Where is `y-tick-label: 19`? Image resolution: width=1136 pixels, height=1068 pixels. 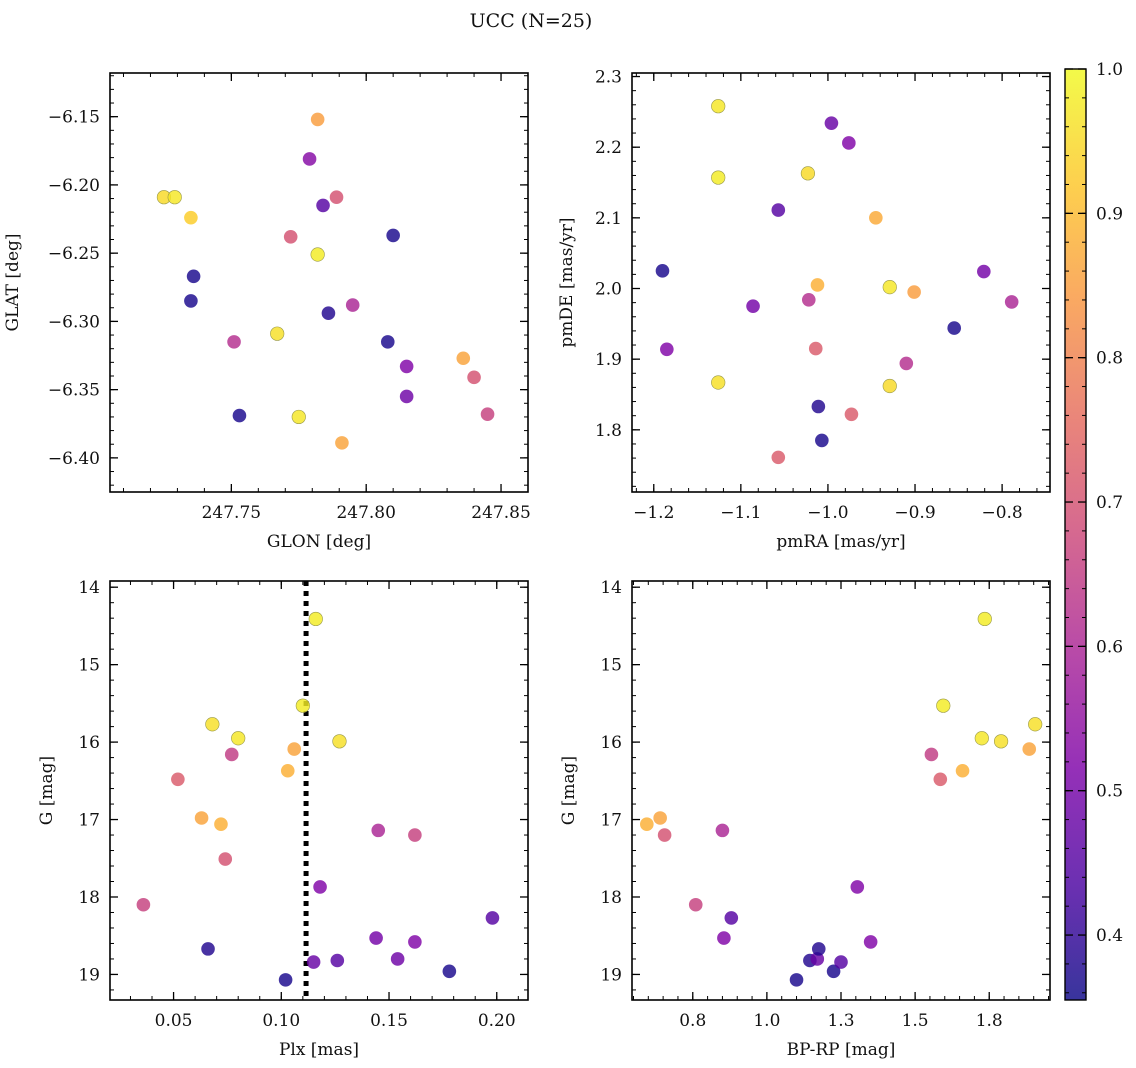
y-tick-label: 19 is located at coordinates (89, 975).